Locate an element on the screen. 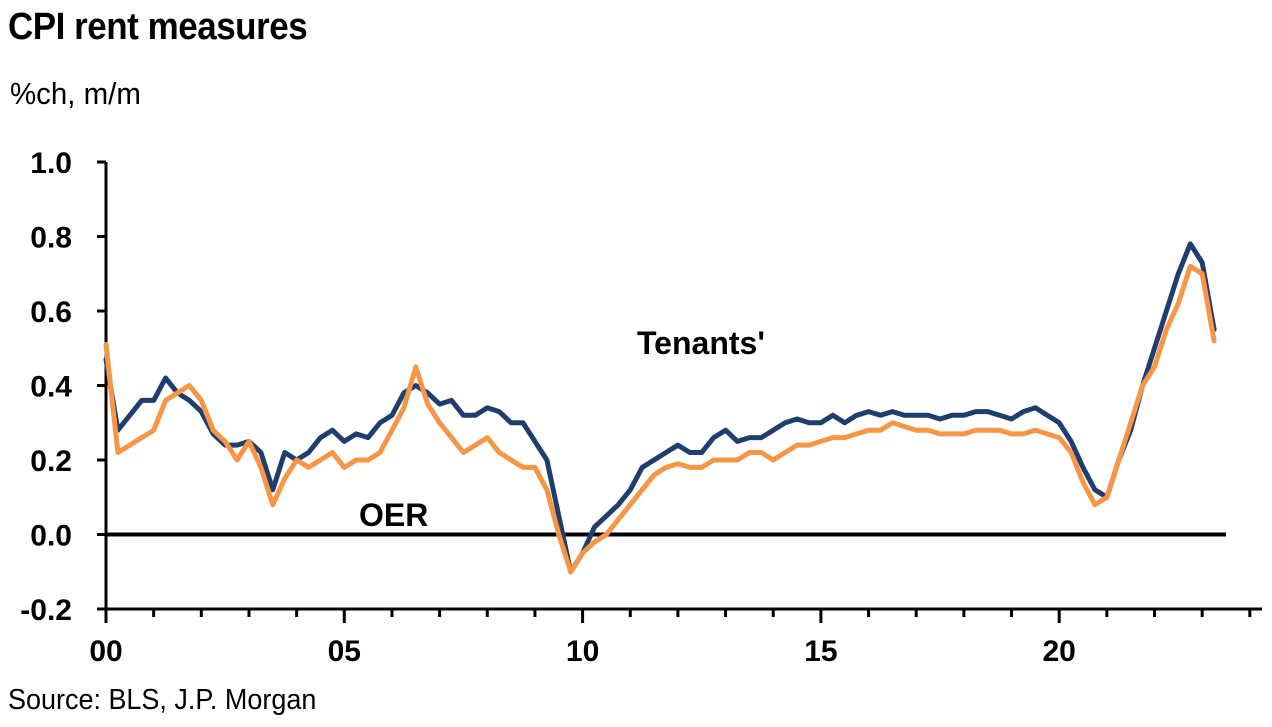 This screenshot has width=1272, height=727. y-tick-label: 0.0 is located at coordinates (51, 536).